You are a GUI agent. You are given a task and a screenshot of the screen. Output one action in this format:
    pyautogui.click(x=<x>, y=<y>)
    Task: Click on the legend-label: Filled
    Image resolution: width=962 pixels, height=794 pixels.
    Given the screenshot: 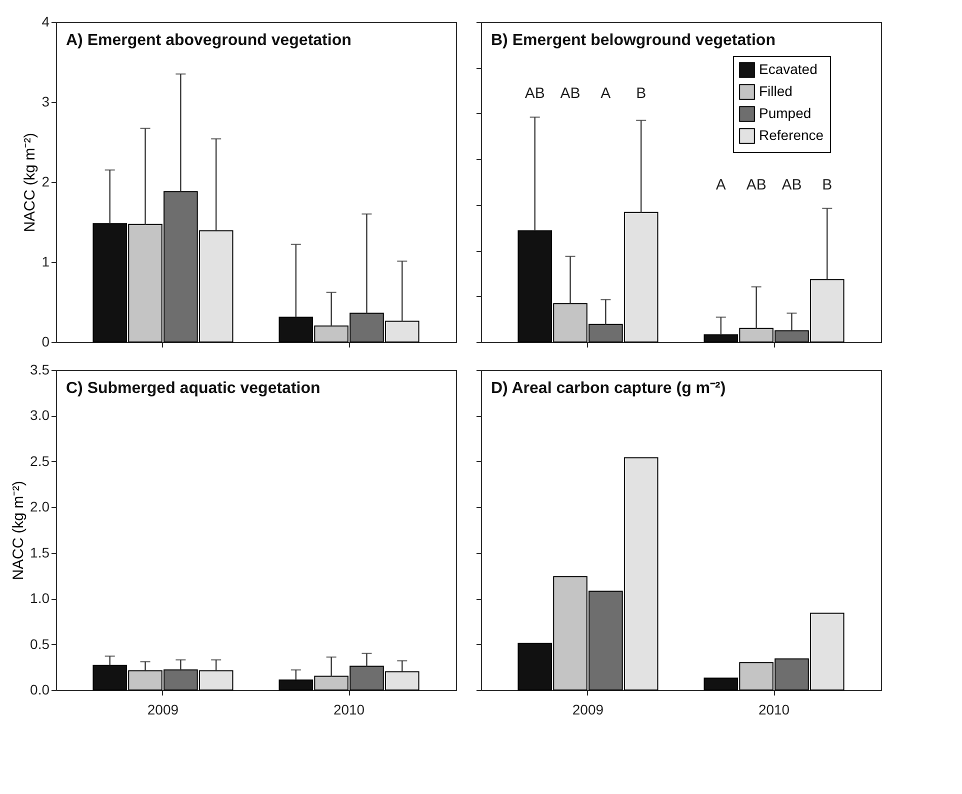 What is the action you would take?
    pyautogui.click(x=775, y=91)
    